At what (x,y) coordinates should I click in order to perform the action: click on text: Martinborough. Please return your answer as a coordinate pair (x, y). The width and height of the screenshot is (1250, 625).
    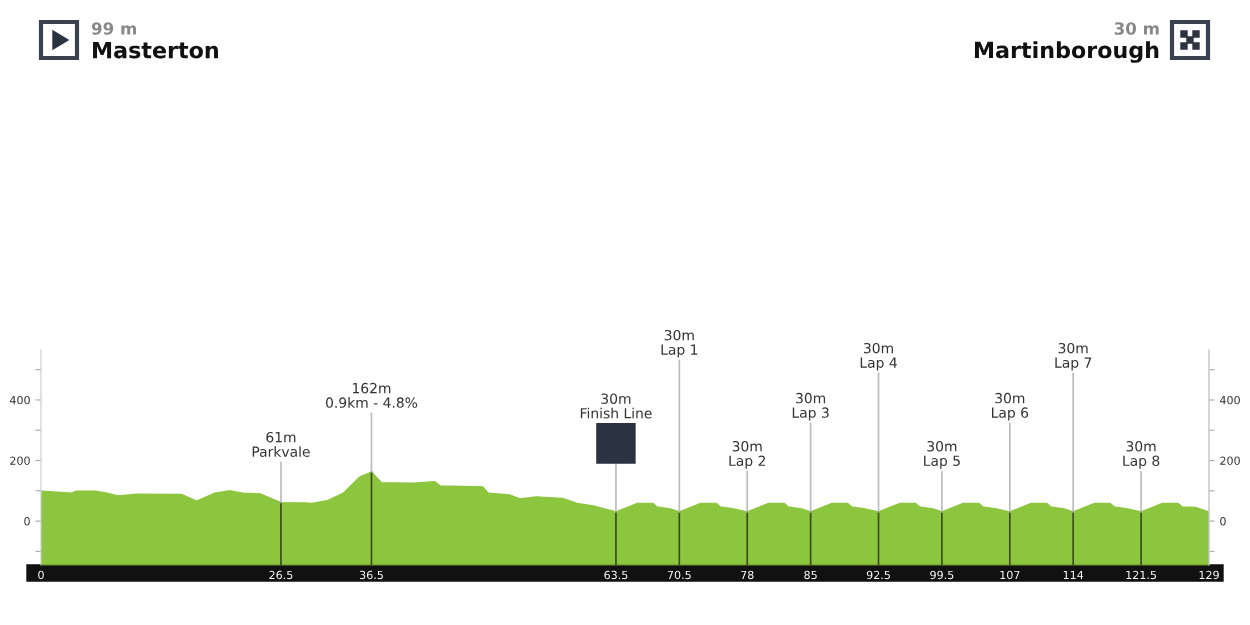
    Looking at the image, I should click on (1066, 52).